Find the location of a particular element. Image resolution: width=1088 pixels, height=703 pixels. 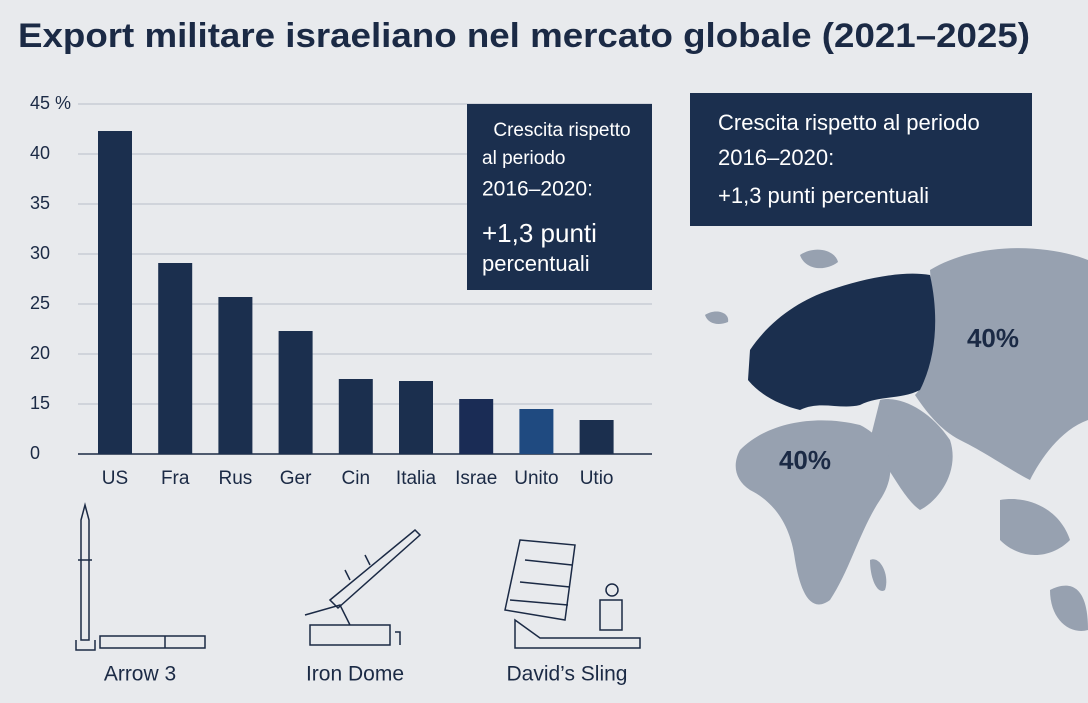

system-icons is located at coordinates (358, 576).